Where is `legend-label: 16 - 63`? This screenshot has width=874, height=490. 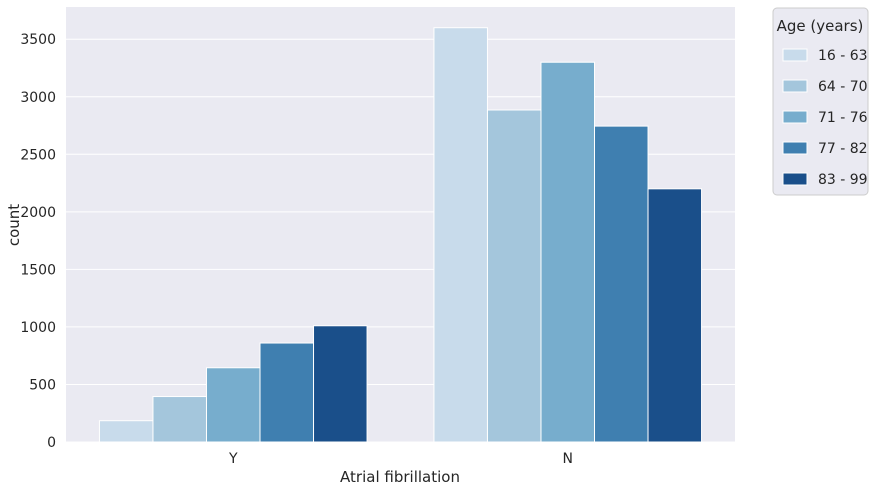 legend-label: 16 - 63 is located at coordinates (843, 56).